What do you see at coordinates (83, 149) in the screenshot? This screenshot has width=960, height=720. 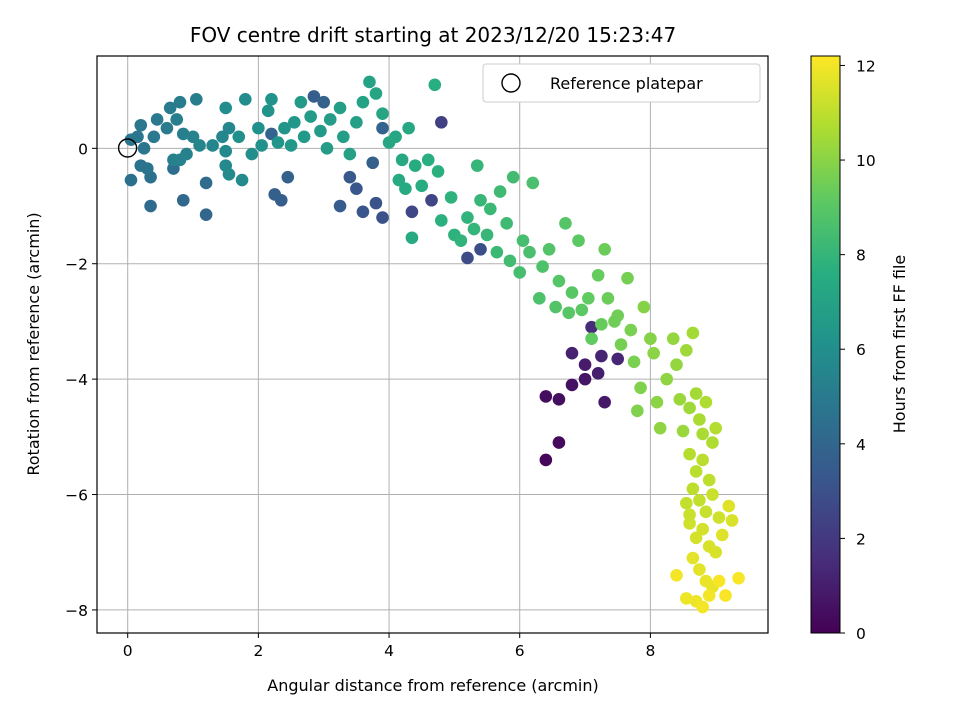 I see `y-tick-label: 0` at bounding box center [83, 149].